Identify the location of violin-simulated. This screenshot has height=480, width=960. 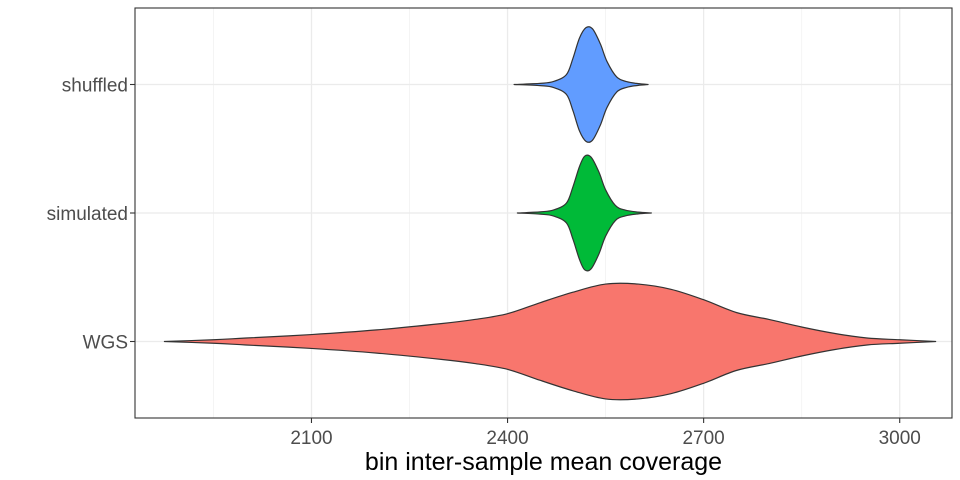
(584, 213).